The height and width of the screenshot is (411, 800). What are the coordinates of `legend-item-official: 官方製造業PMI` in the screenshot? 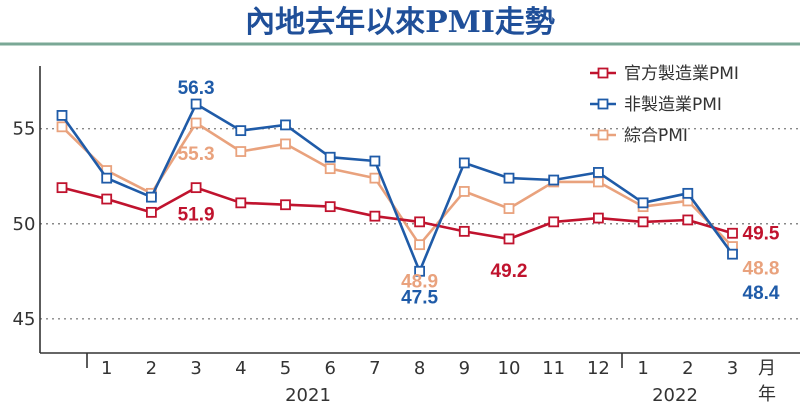 It's located at (664, 74).